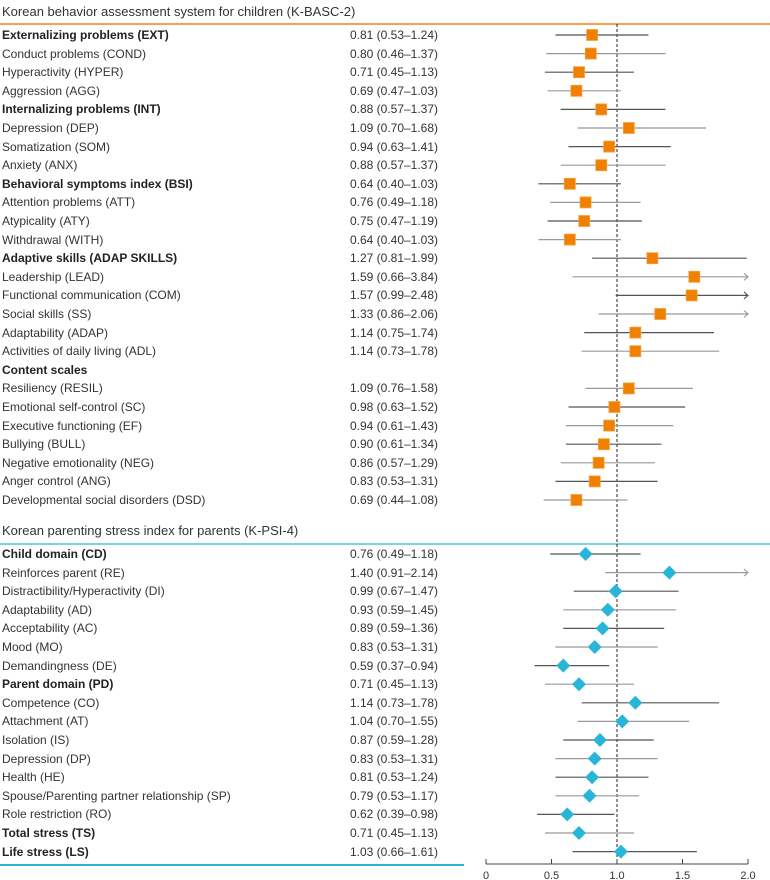 The image size is (770, 880). What do you see at coordinates (33, 777) in the screenshot?
I see `row-label: Health (HE)` at bounding box center [33, 777].